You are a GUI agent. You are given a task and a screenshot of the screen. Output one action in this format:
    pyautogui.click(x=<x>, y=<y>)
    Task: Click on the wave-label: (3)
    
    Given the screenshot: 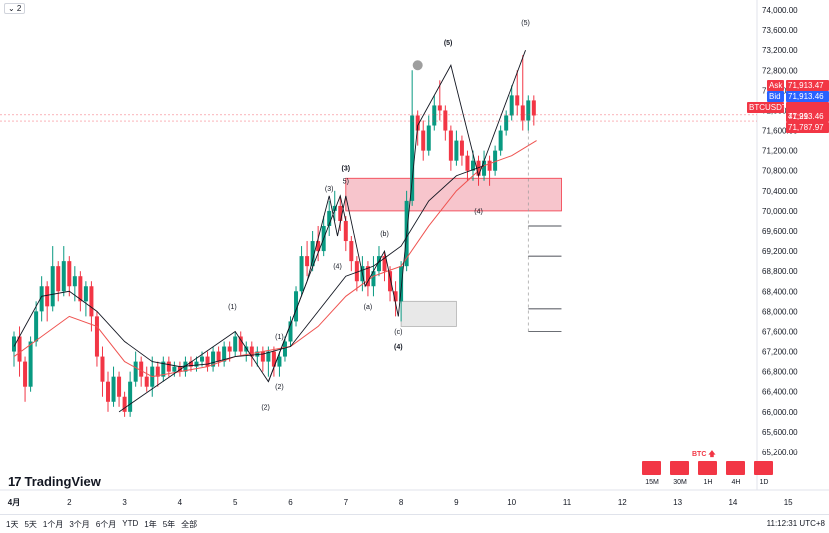 What is the action you would take?
    pyautogui.click(x=329, y=189)
    